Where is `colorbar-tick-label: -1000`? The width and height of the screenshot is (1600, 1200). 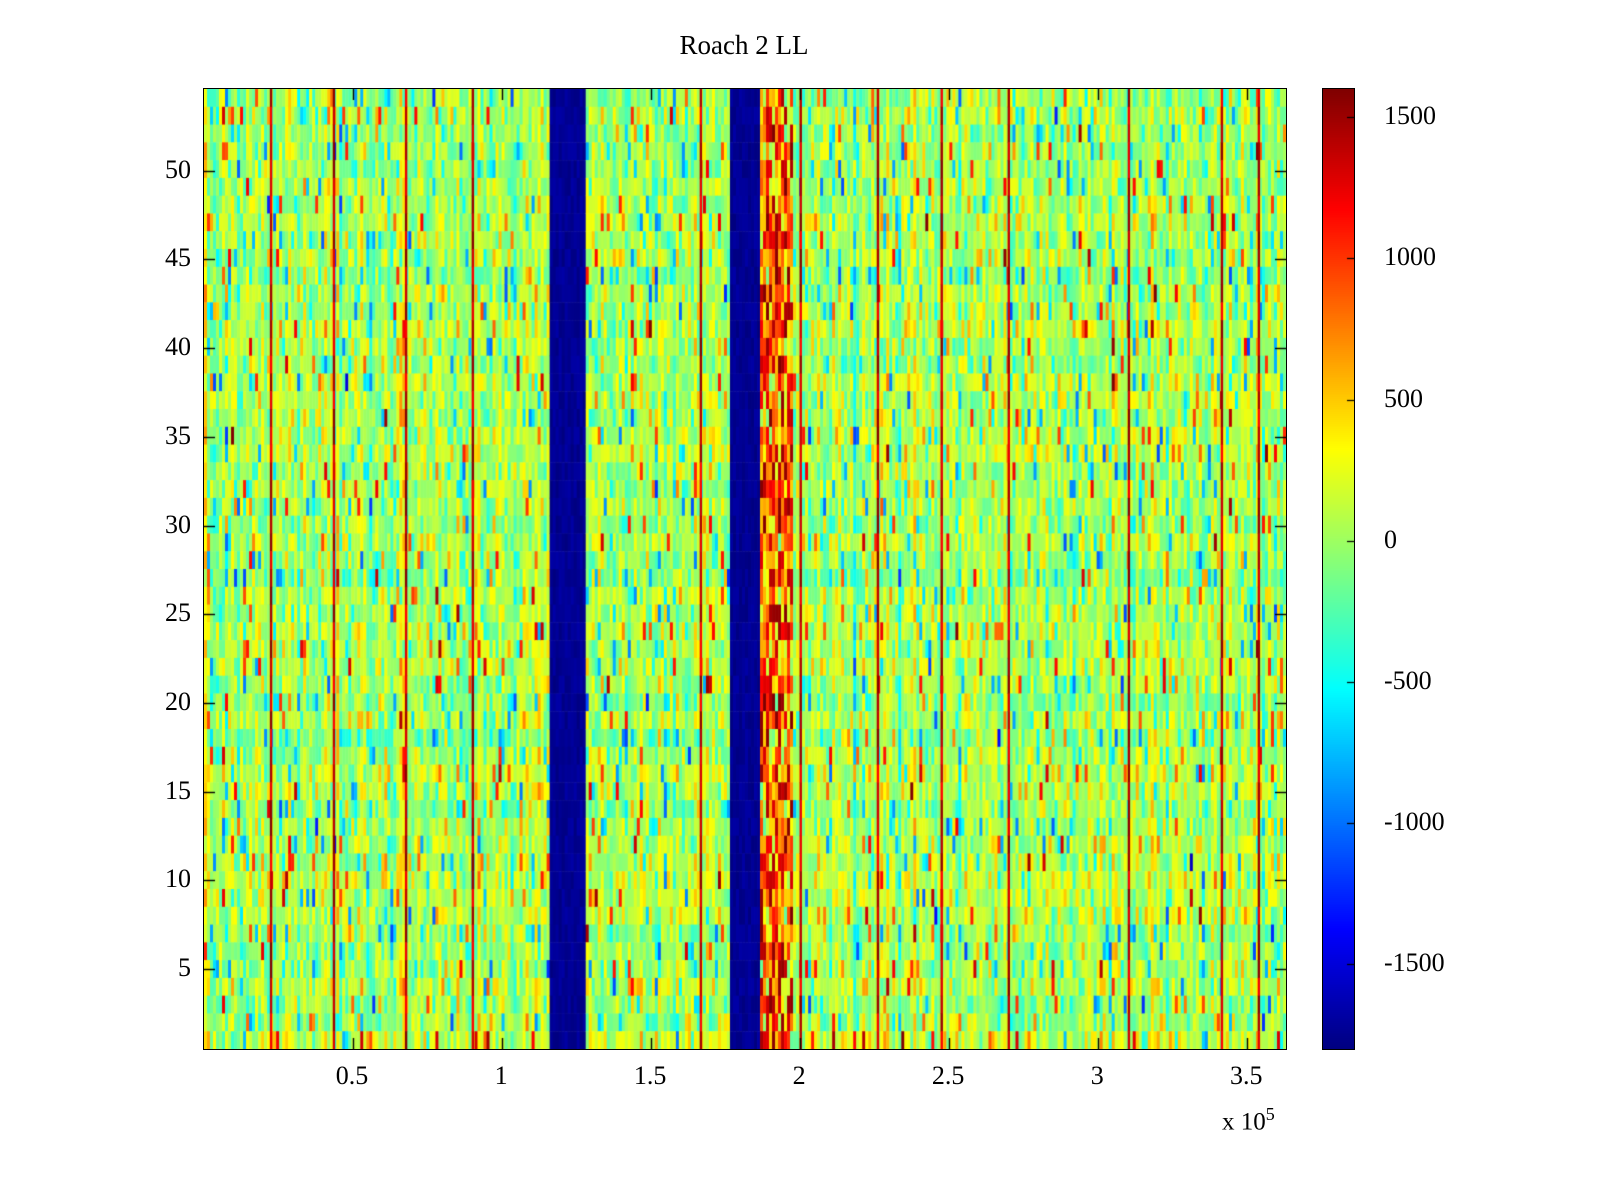
colorbar-tick-label: -1000 is located at coordinates (1414, 822).